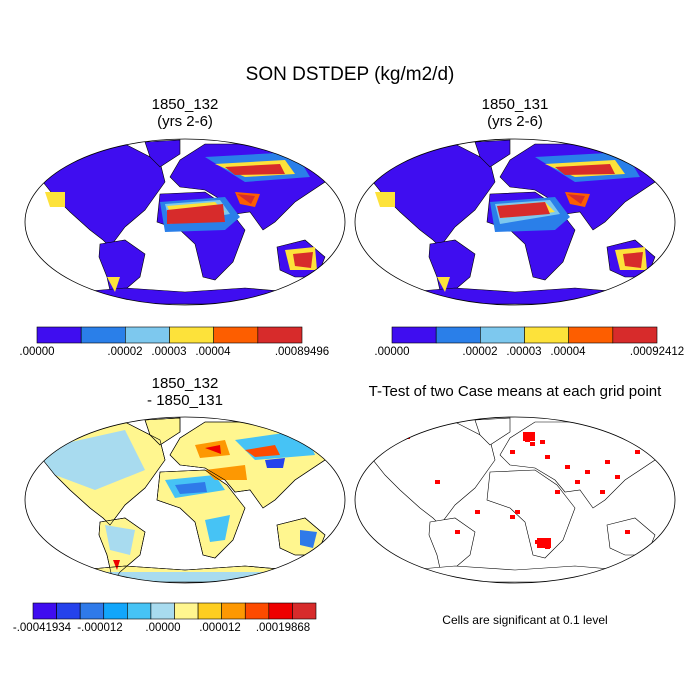 Image resolution: width=700 pixels, height=700 pixels. I want to click on panel-title-line2: (yrs 2-6), so click(185, 121).